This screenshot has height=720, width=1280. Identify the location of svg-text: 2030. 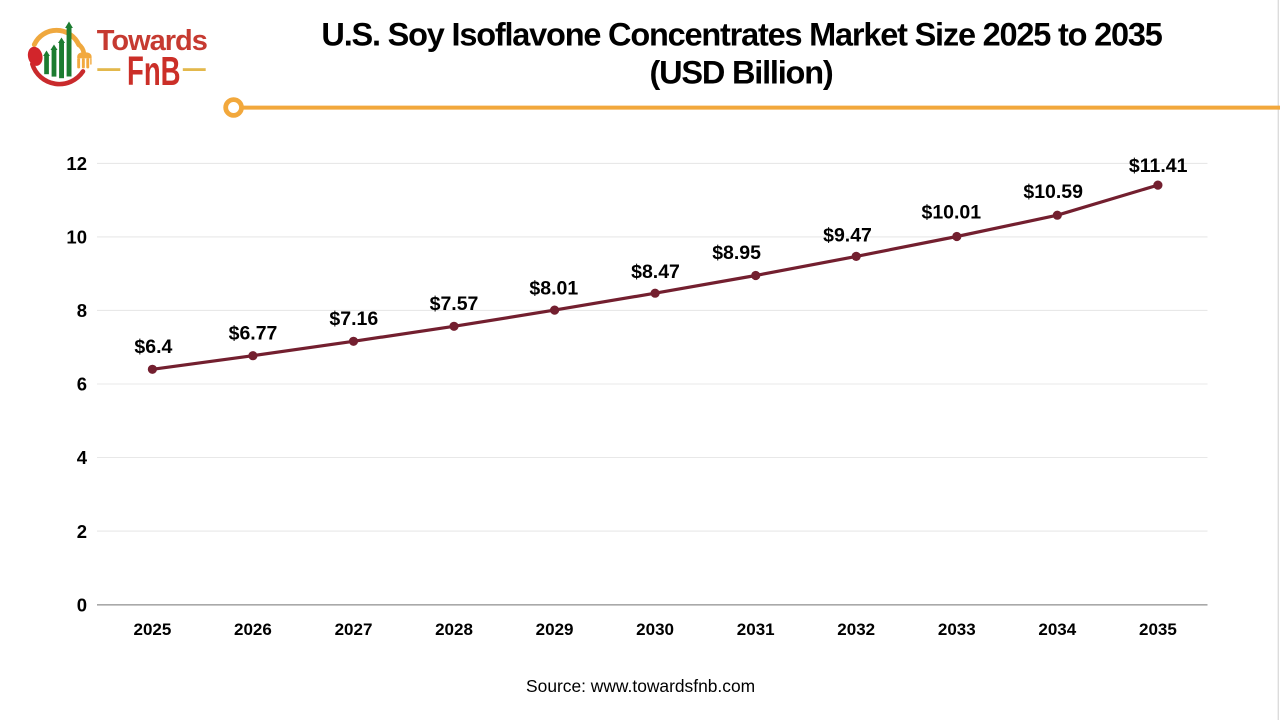
(655, 629).